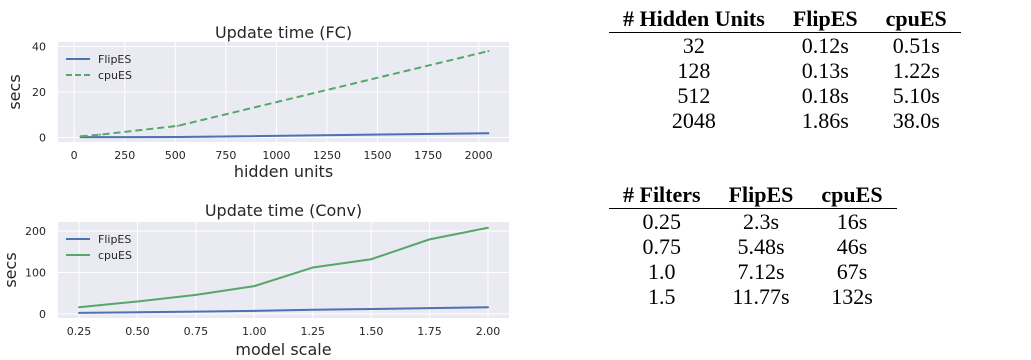  I want to click on x-tick-label: 750, so click(225, 155).